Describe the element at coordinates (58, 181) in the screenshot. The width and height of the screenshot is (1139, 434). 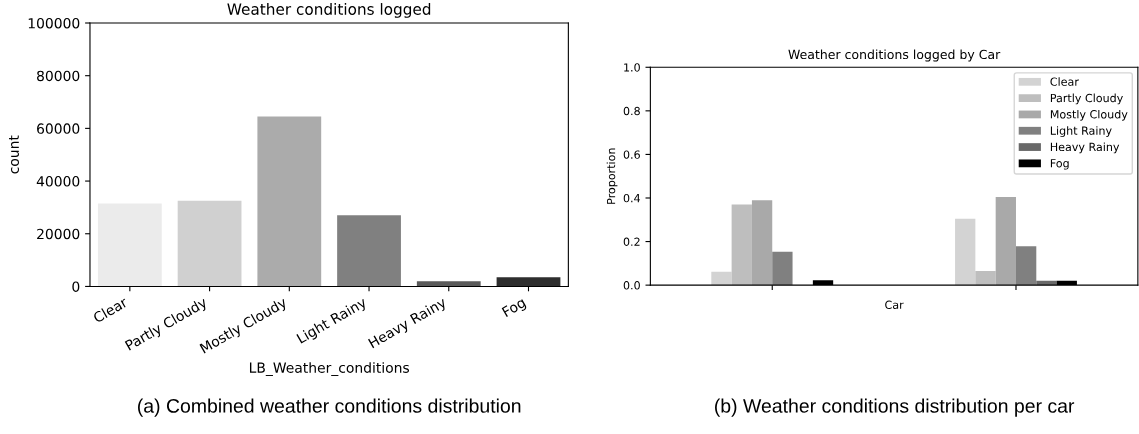
I see `y-tick-label: 40000` at that location.